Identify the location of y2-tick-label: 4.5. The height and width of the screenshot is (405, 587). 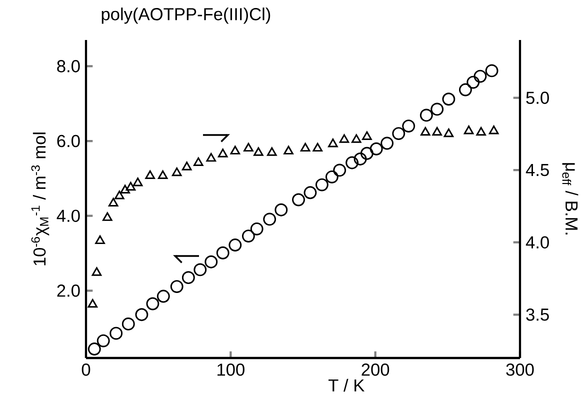
(537, 170).